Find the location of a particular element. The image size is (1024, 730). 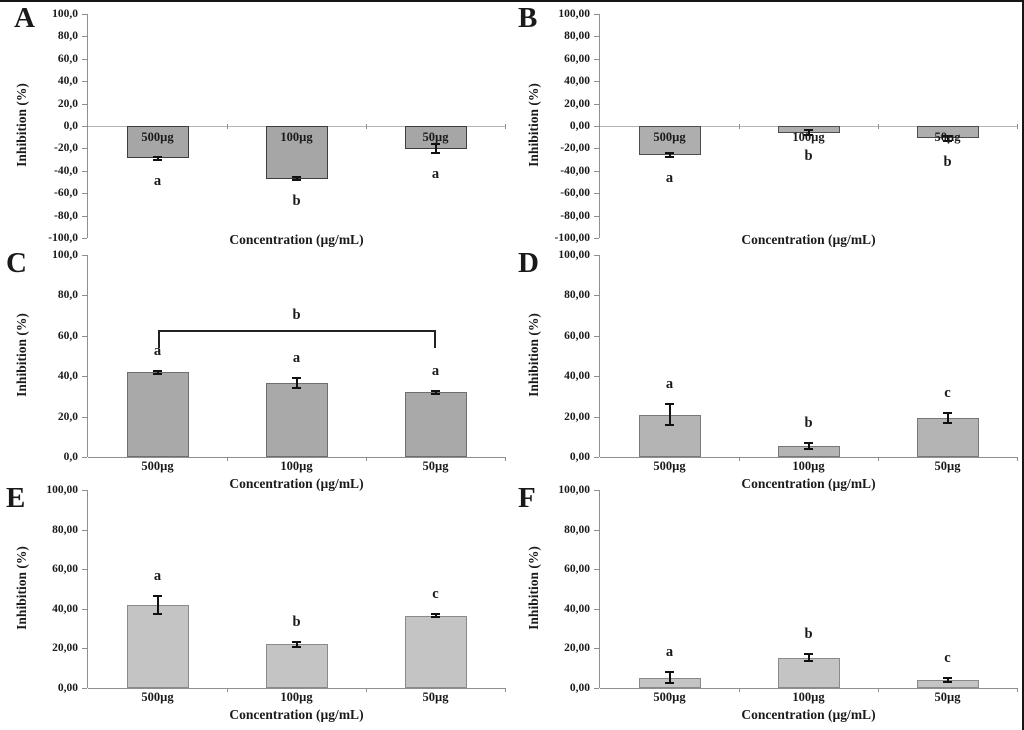

y-tick-label: 80,00 is located at coordinates (577, 36).